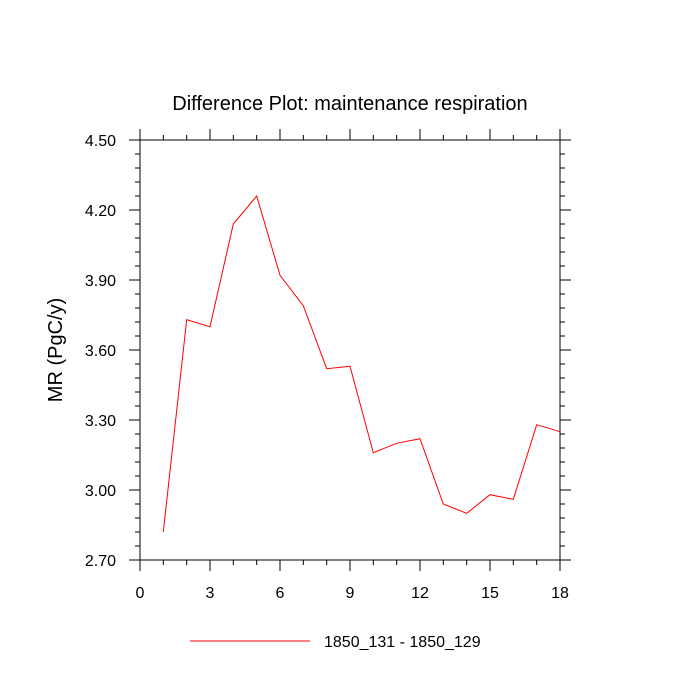 Image resolution: width=700 pixels, height=700 pixels. What do you see at coordinates (280, 593) in the screenshot?
I see `x-tick-label: 6` at bounding box center [280, 593].